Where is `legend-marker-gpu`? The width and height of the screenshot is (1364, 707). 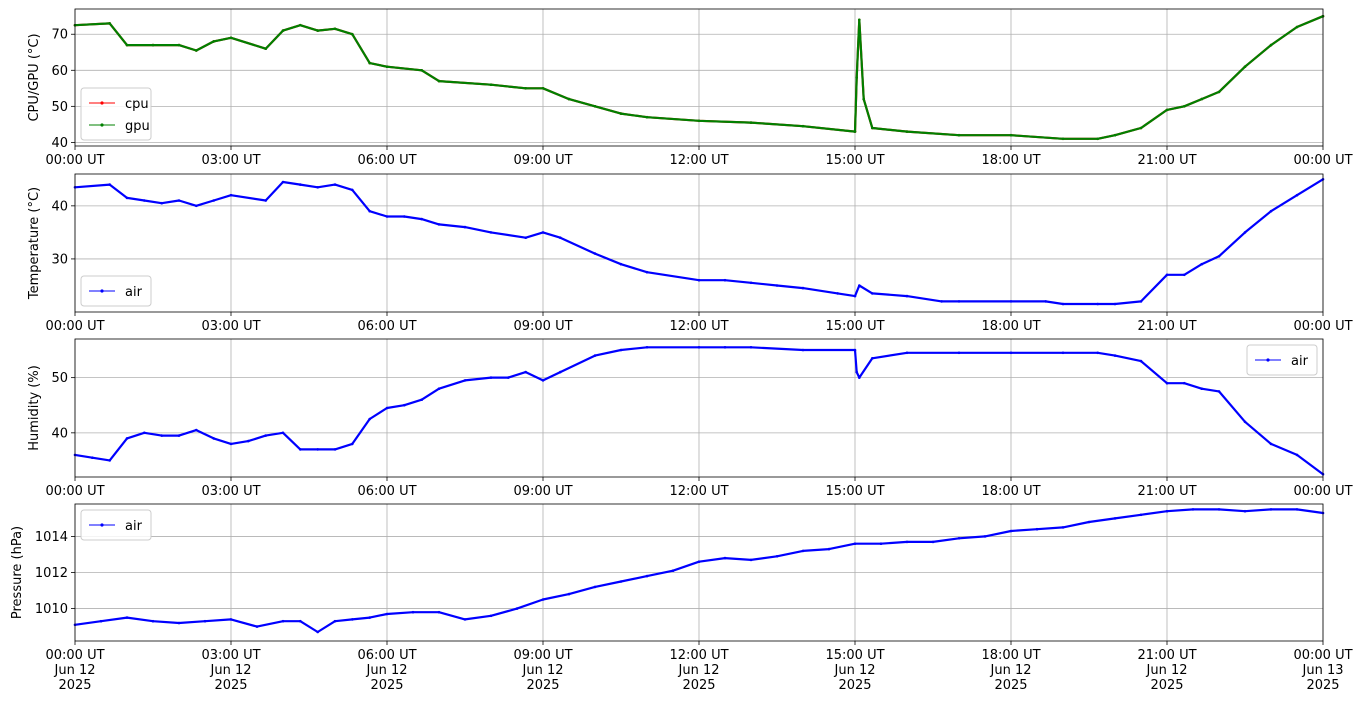
legend-marker-gpu is located at coordinates (102, 125).